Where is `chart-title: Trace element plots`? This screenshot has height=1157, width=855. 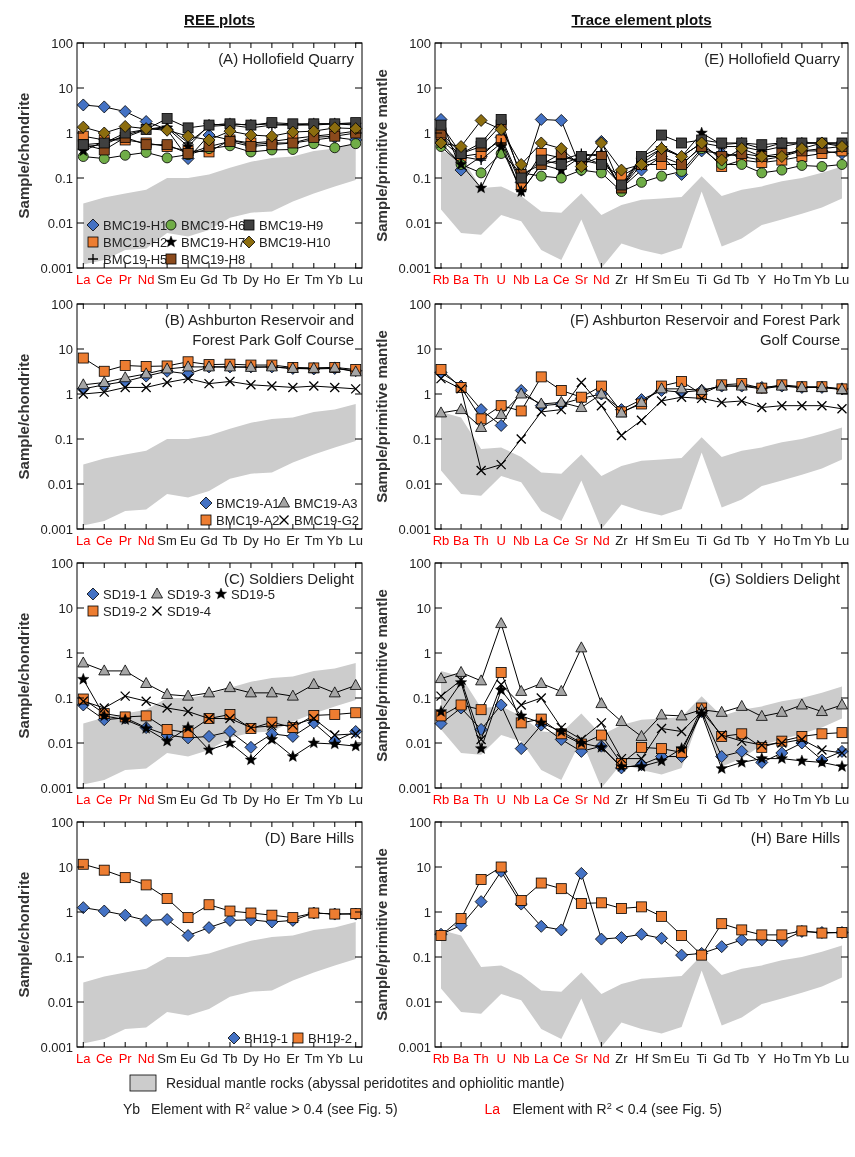
chart-title: Trace element plots is located at coordinates (641, 19).